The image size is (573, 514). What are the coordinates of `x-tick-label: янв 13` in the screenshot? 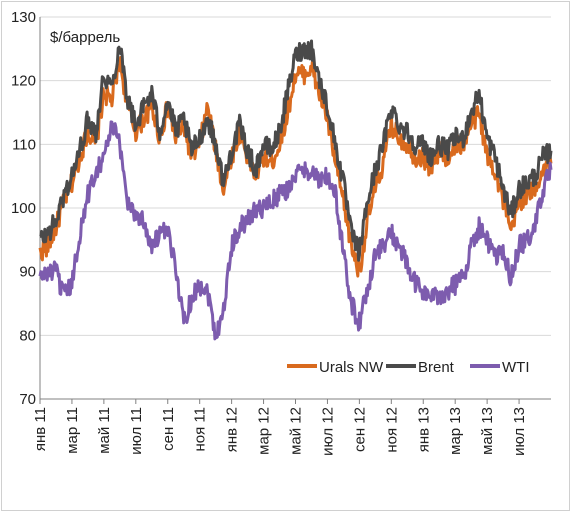 It's located at (423, 429).